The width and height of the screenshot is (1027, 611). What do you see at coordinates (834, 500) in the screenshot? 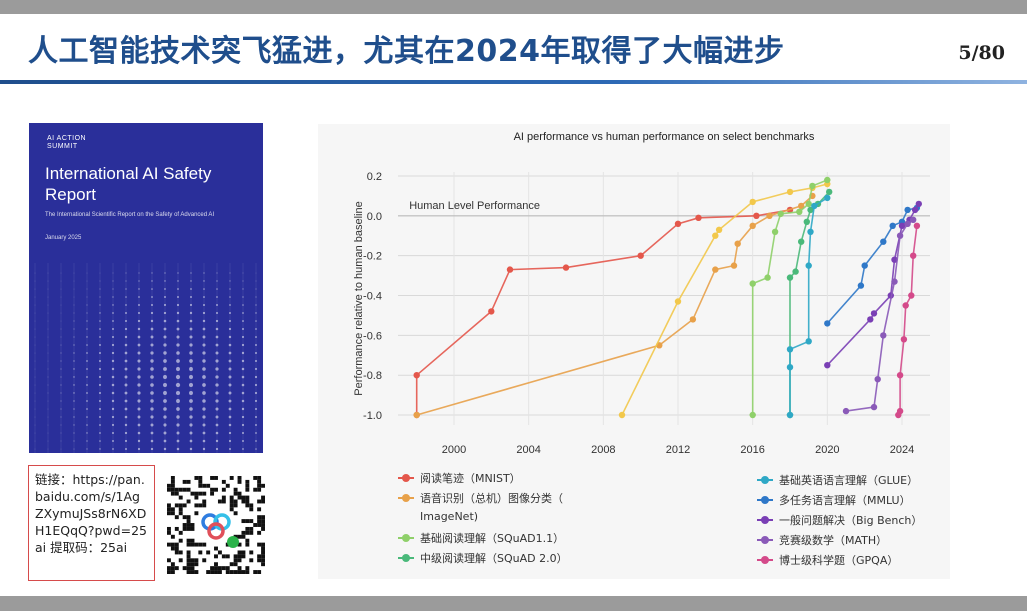
I see `legend-item-right-1: 多任务语言理解（MMLU）` at bounding box center [834, 500].